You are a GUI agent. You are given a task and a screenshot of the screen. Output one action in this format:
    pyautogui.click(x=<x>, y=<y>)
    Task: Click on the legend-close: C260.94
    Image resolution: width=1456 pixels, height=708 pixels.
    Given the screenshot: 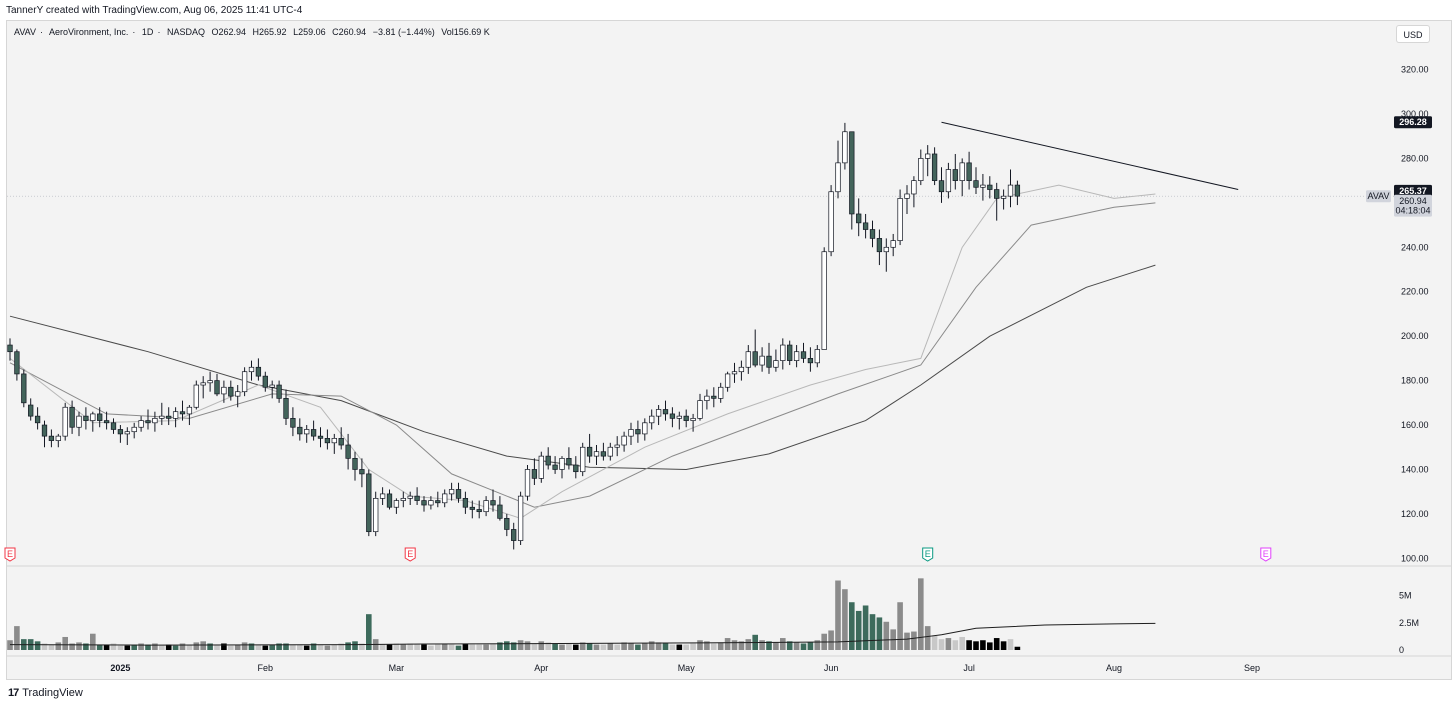 What is the action you would take?
    pyautogui.click(x=349, y=32)
    